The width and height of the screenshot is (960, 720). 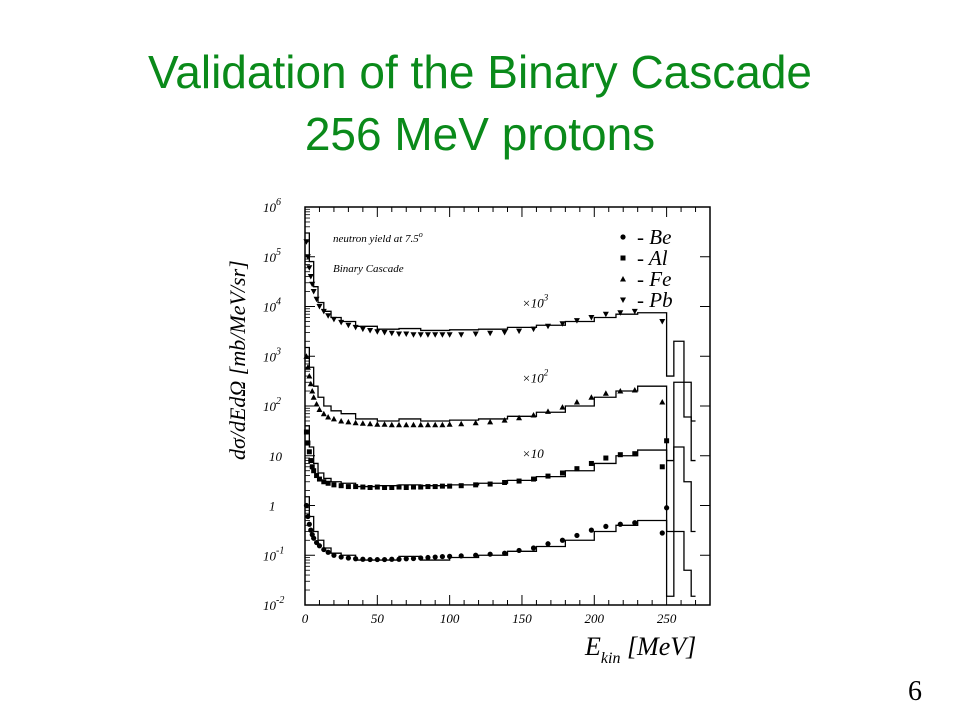 I want to click on y-tick-label: 1, so click(x=272, y=506).